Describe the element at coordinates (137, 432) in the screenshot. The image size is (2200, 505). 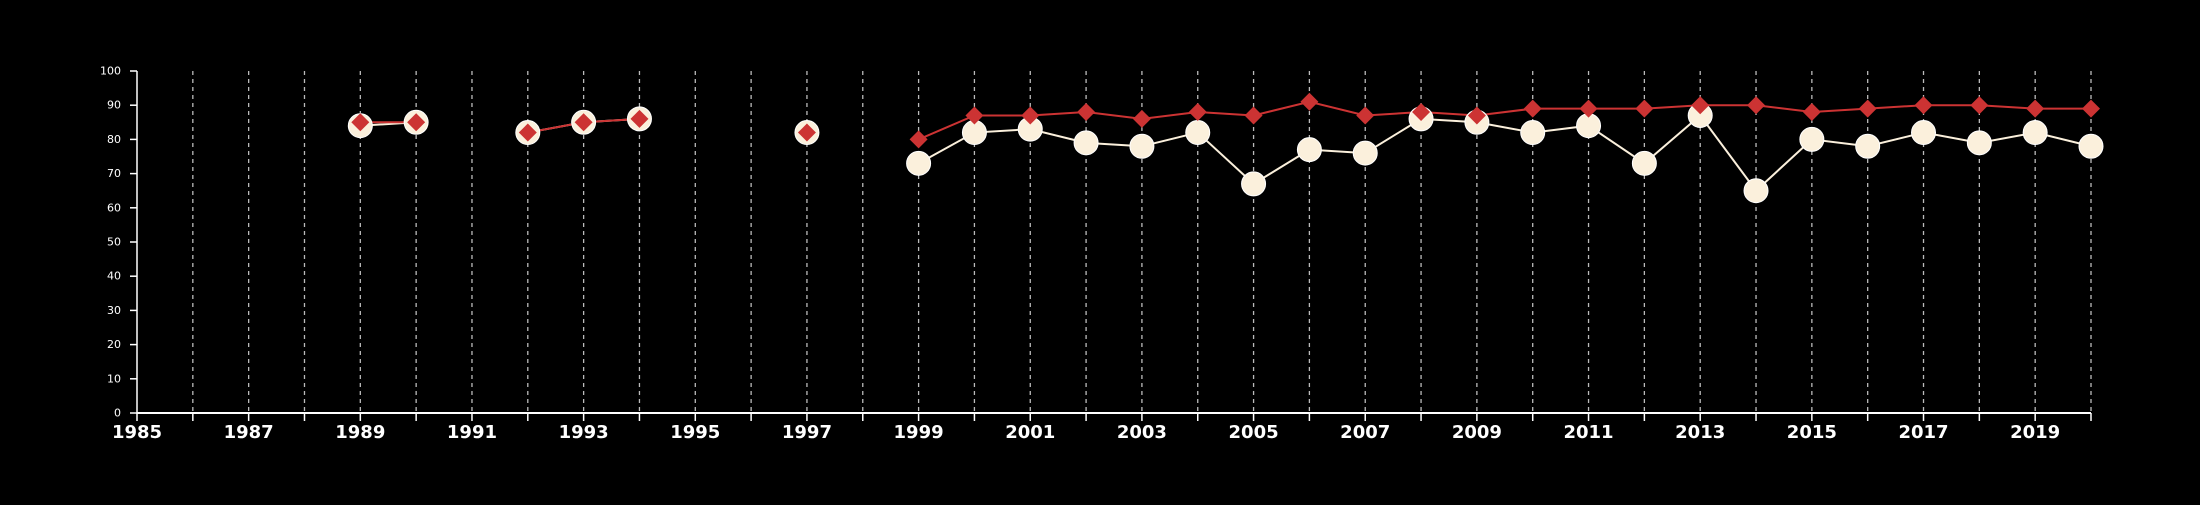
I see `x-tick-label: 1985` at that location.